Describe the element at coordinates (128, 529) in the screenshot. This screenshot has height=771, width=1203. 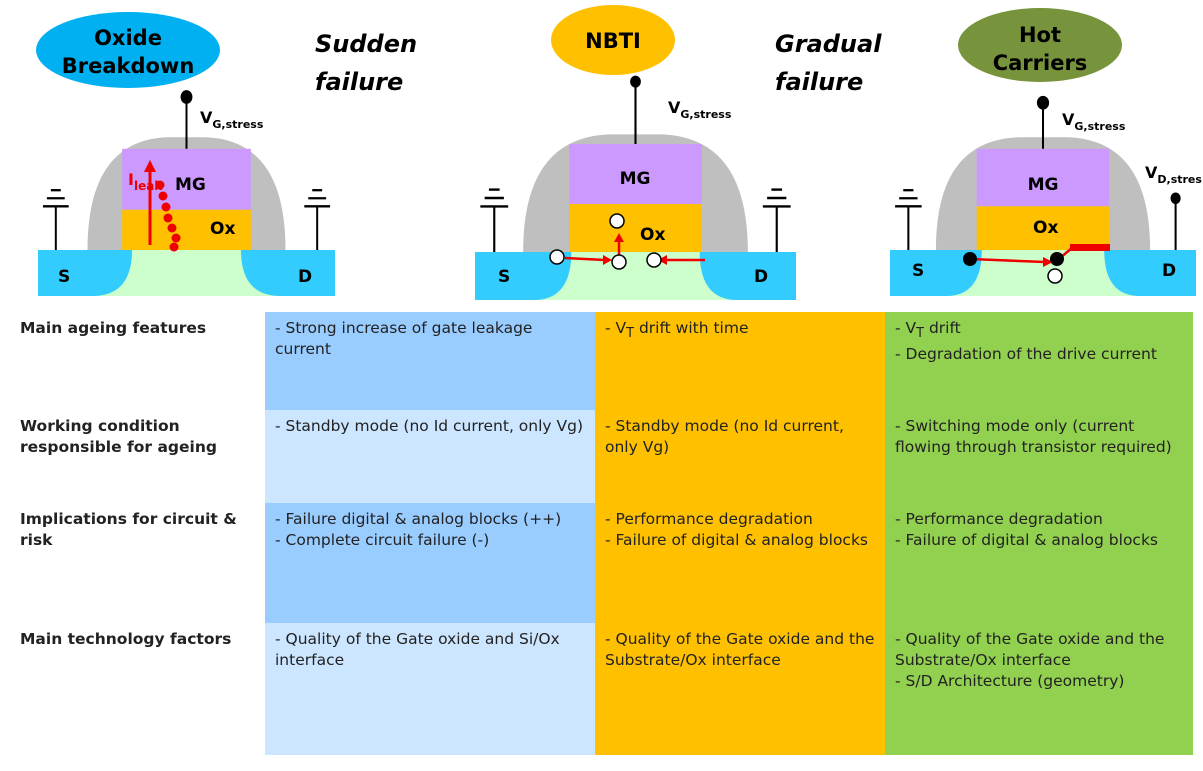
I see `row-label: Implications for circuit & risk` at that location.